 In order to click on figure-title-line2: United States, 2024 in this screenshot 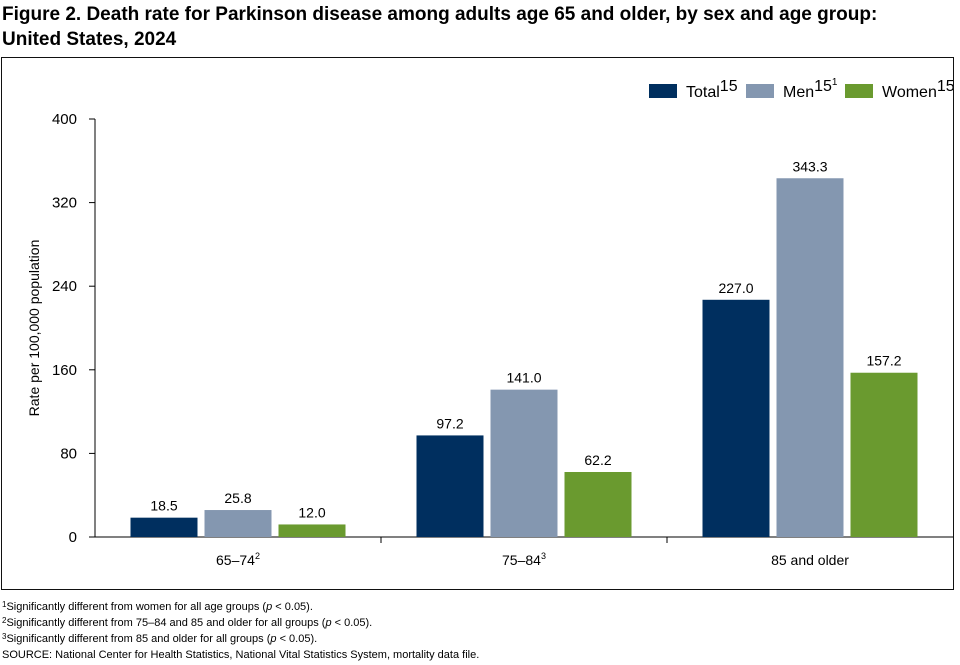, I will do `click(89, 39)`.